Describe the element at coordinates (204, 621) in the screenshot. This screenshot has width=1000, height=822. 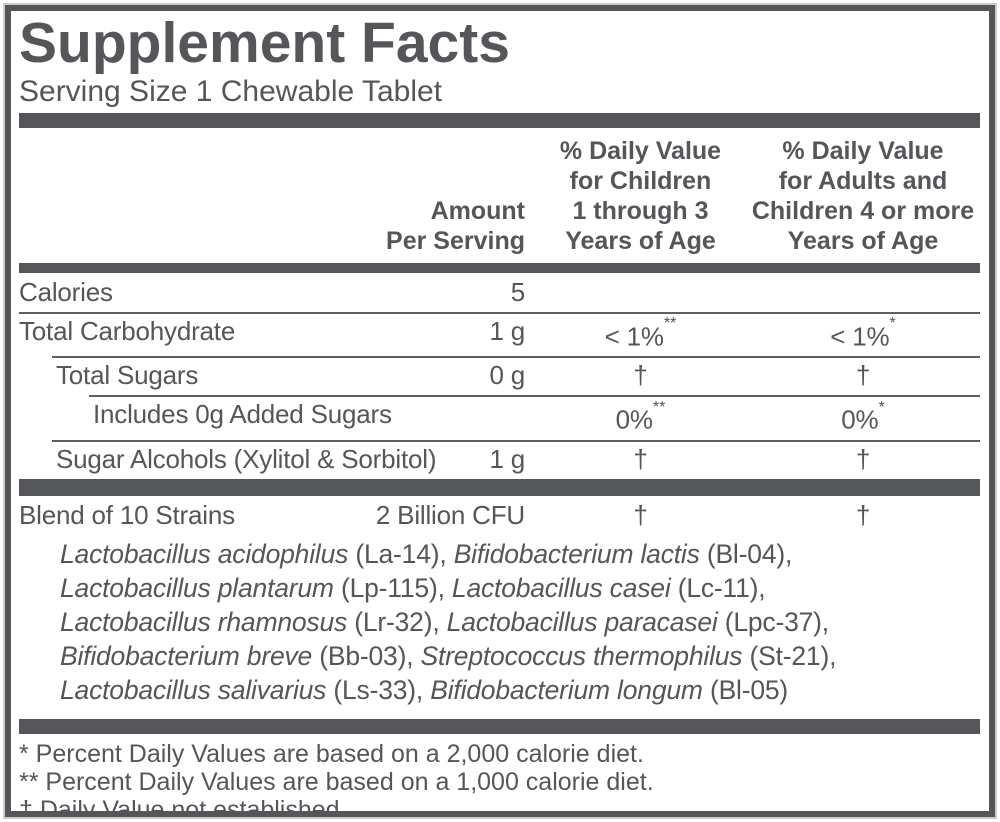
I see `species-name: Lactobacillus rhamnosus` at that location.